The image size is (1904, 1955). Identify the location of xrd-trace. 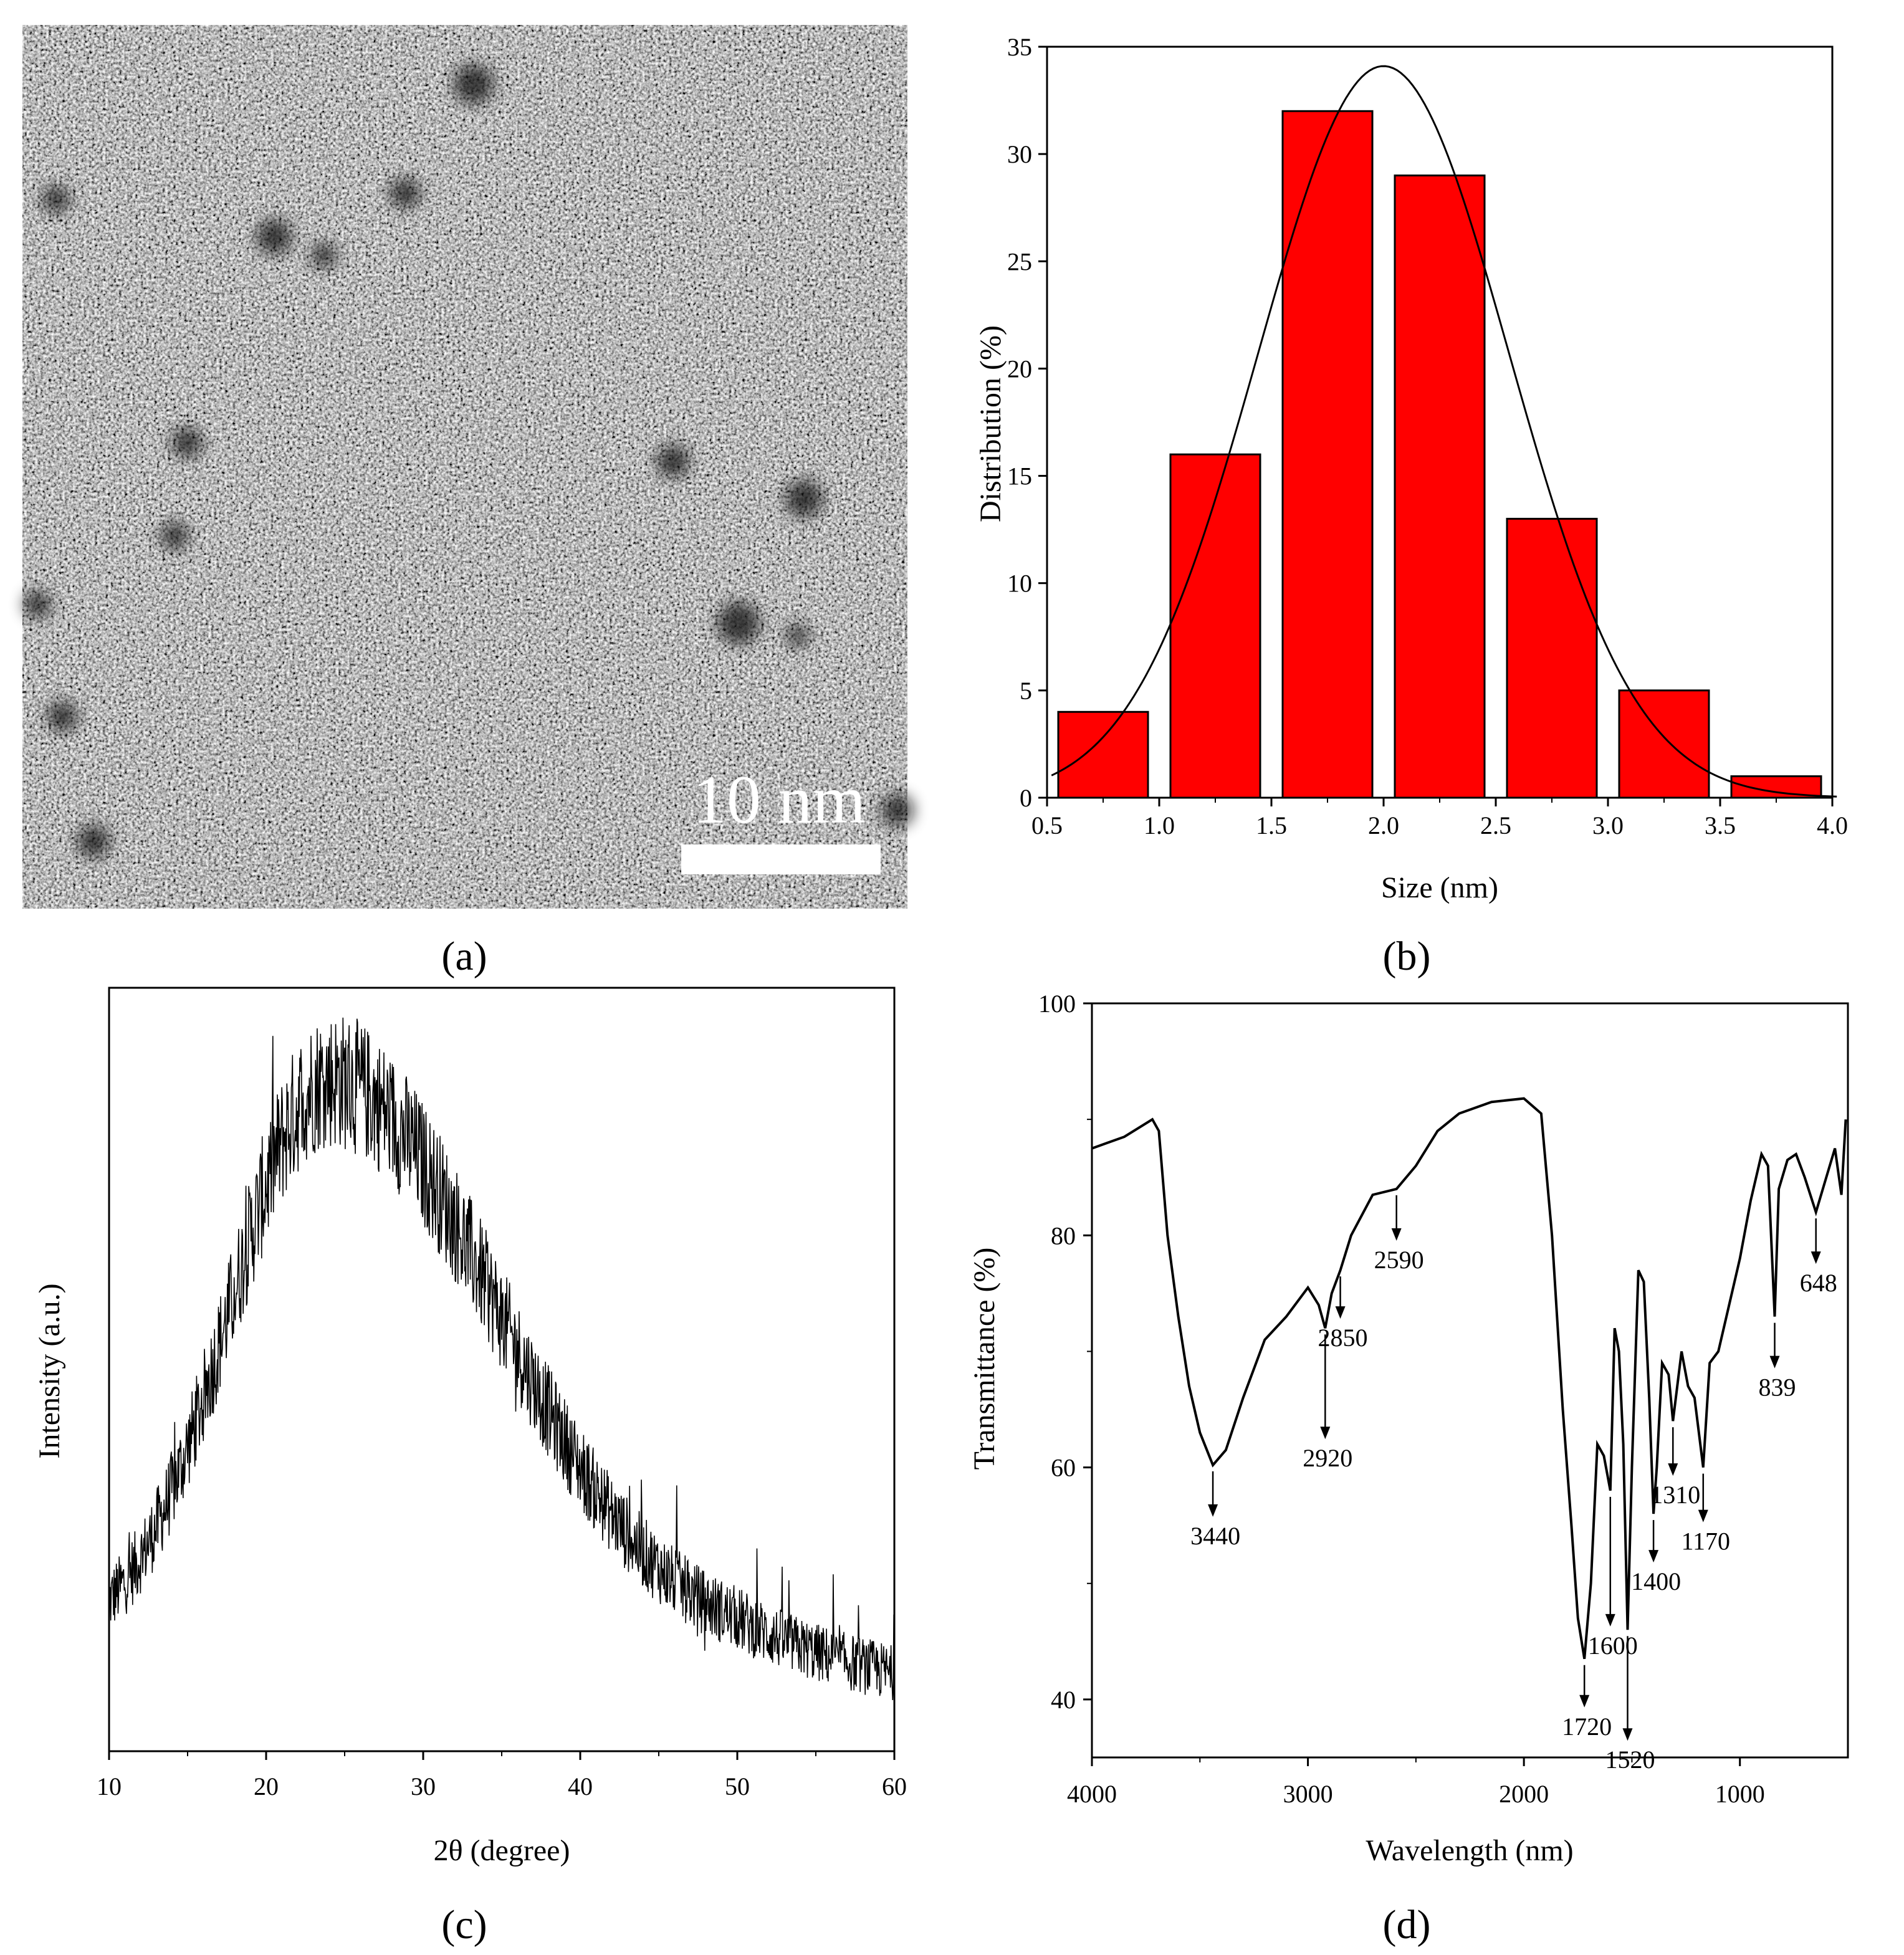
(501, 1359).